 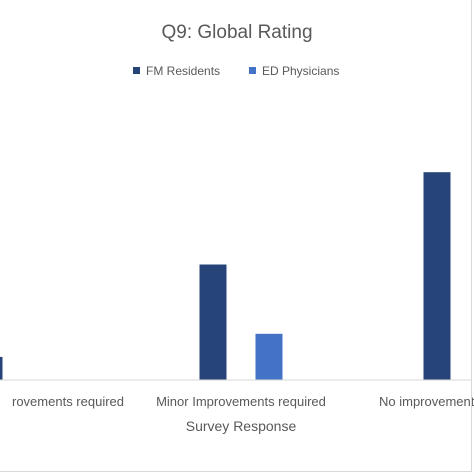 I want to click on legend-label-ed-physicians: ED Physicians, so click(x=300, y=71).